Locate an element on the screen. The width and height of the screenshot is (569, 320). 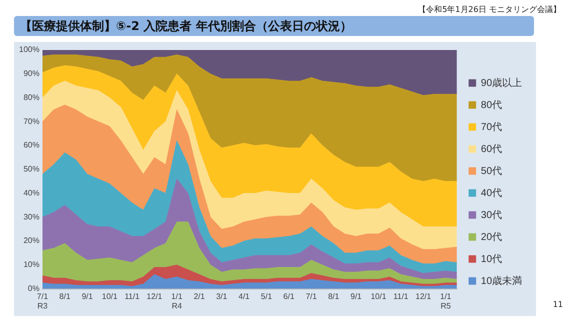
legend-label: 70代 is located at coordinates (491, 127).